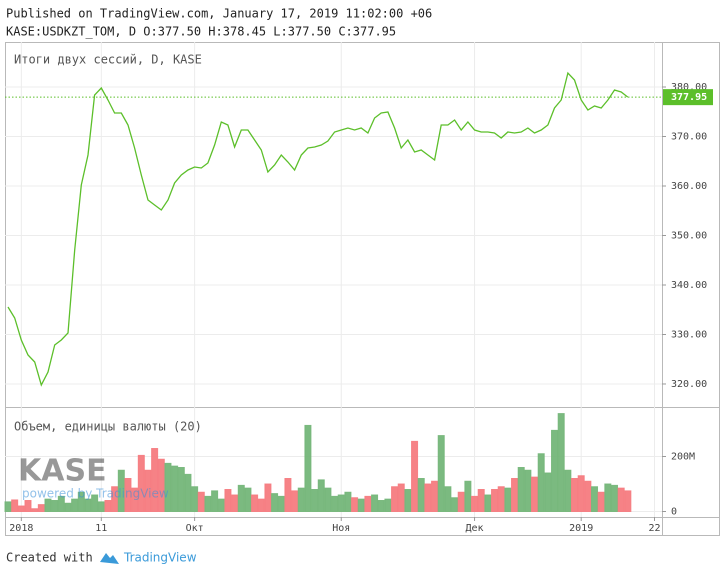 Image resolution: width=720 pixels, height=575 pixels. Describe the element at coordinates (21, 528) in the screenshot. I see `x-tick-label: 2018` at that location.